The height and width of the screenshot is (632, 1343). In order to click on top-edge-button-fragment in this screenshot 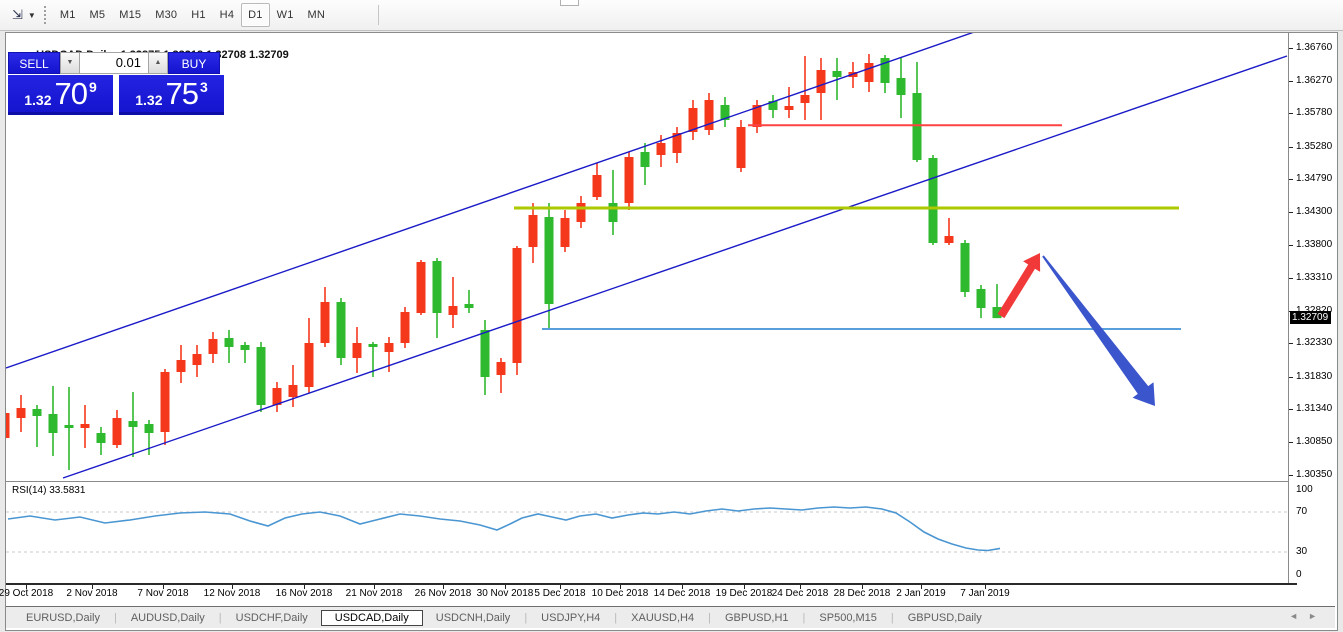, I will do `click(569, 3)`.